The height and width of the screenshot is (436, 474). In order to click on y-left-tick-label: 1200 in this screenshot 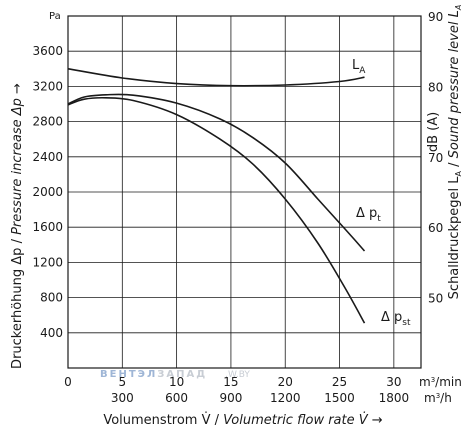, I will do `click(47, 262)`.